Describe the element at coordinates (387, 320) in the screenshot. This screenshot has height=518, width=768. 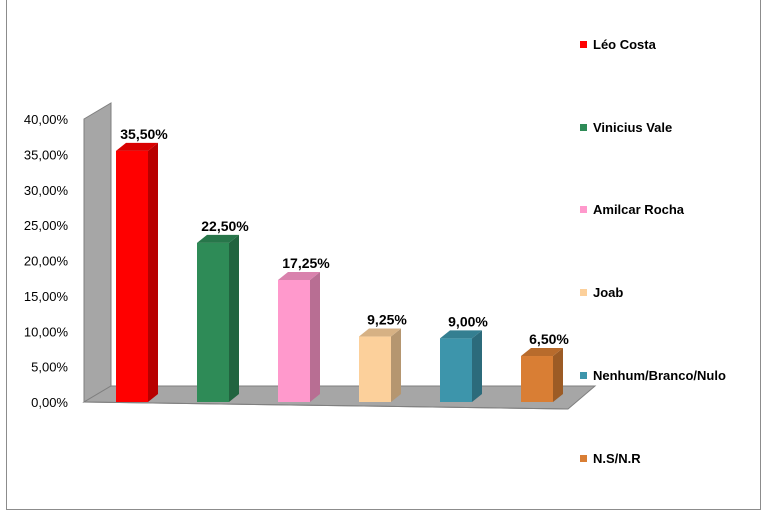
I see `bar-data-label: 9,25%` at that location.